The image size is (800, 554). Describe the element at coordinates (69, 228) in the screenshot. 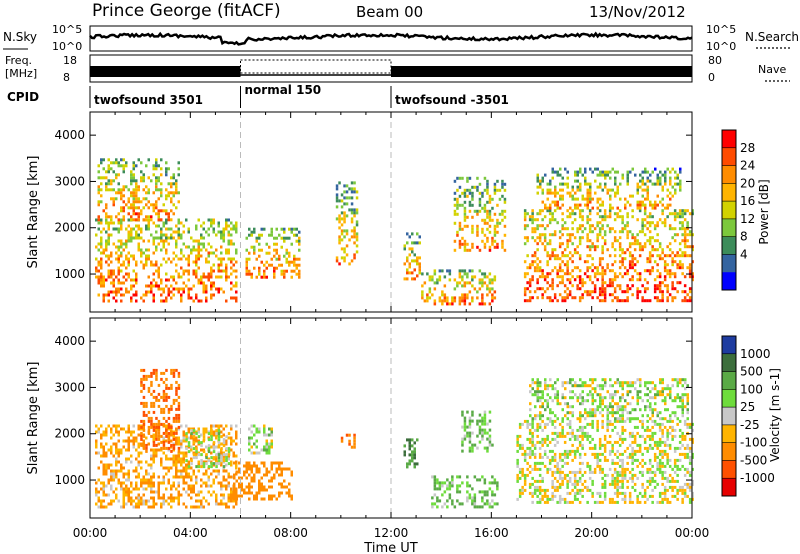

I see `y-tick-label: 2000` at that location.